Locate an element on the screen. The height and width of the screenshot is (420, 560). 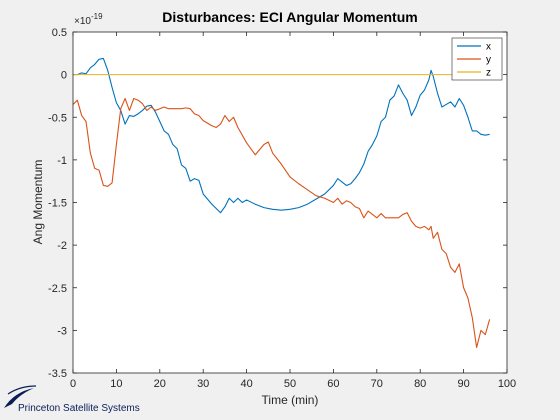
x-tick-label: 40 is located at coordinates (246, 384).